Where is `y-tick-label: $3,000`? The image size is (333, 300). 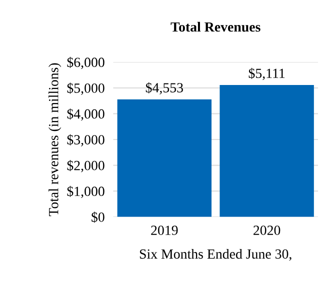
y-tick-label: $3,000 is located at coordinates (85, 140).